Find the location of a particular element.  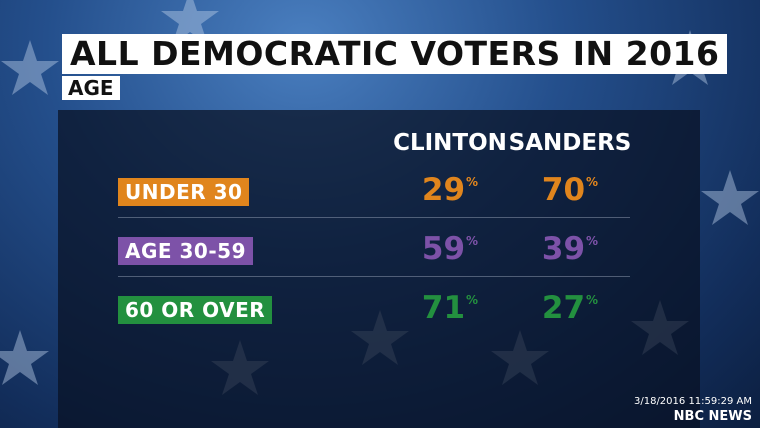

timestamp: 3/18/2016 11:59:29 AM is located at coordinates (692, 401).